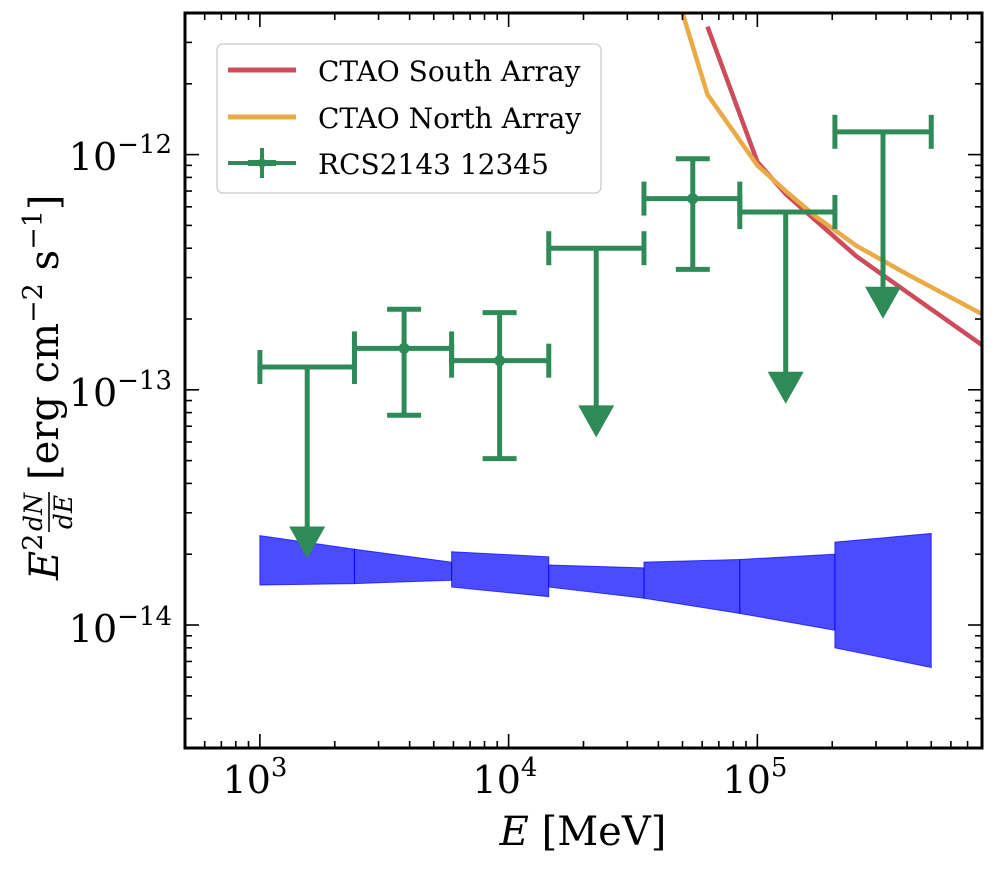  I want to click on y-axis-label: E2 dN dE [erg cm−2 s−1], so click(48, 387).